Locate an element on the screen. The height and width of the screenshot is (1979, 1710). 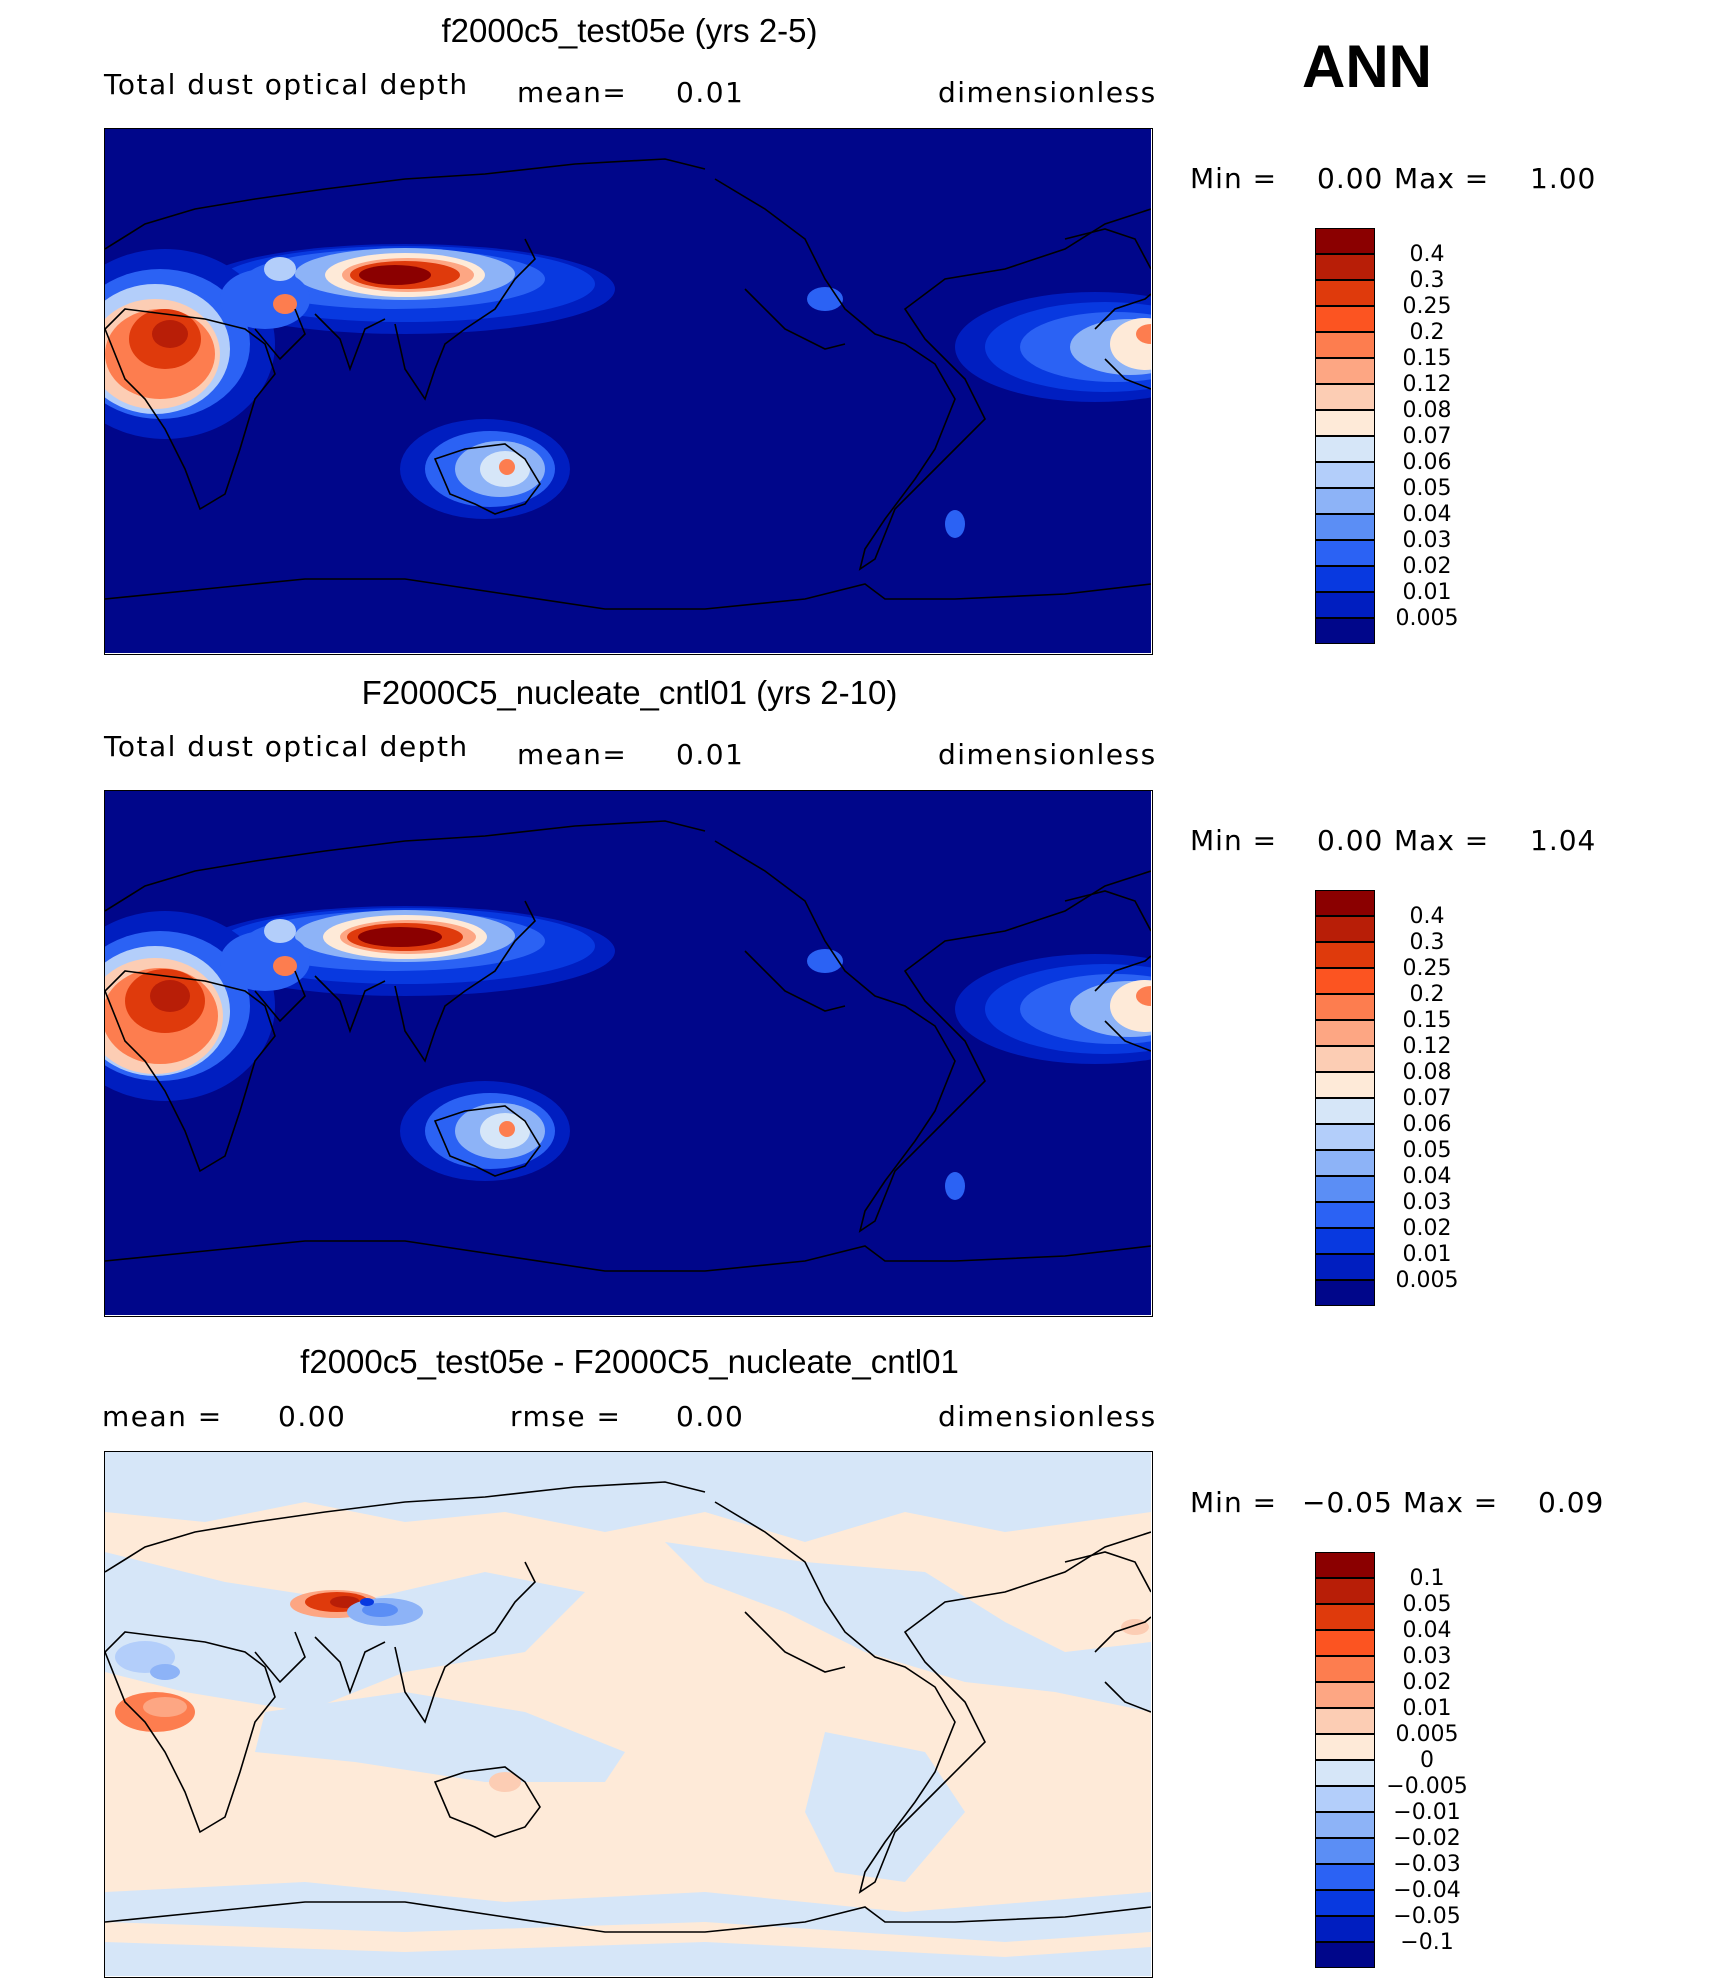
colorbar-tick-label: −0.03 is located at coordinates (1427, 1864).